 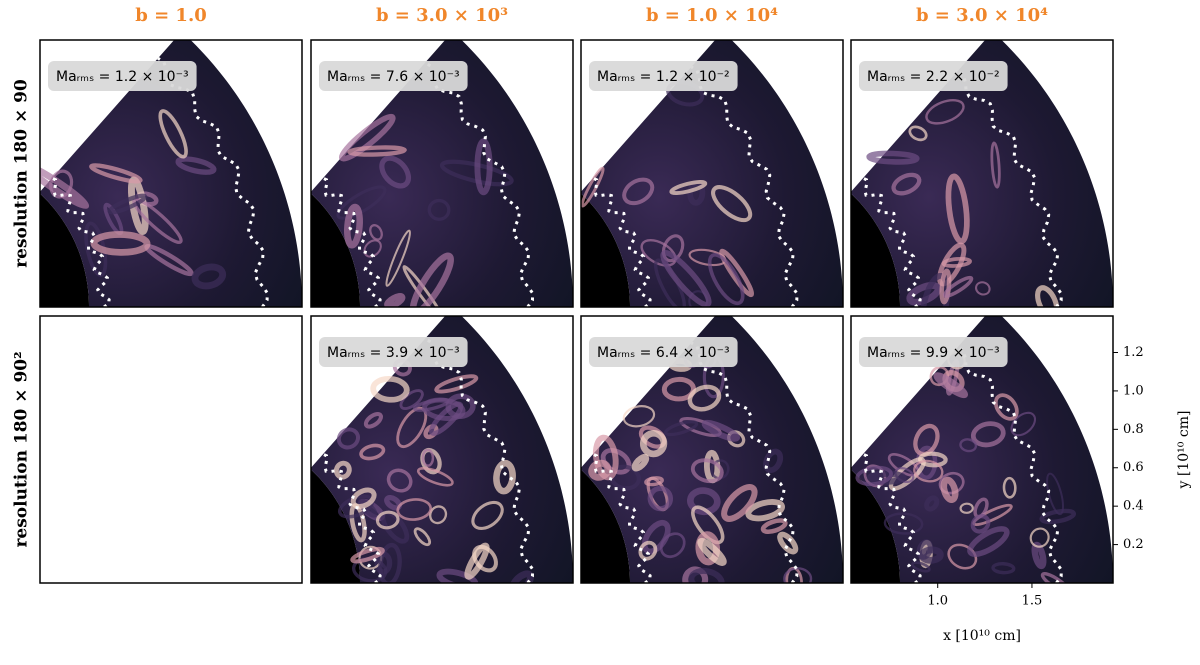 What do you see at coordinates (937, 601) in the screenshot?
I see `x-tick-label: 1.0` at bounding box center [937, 601].